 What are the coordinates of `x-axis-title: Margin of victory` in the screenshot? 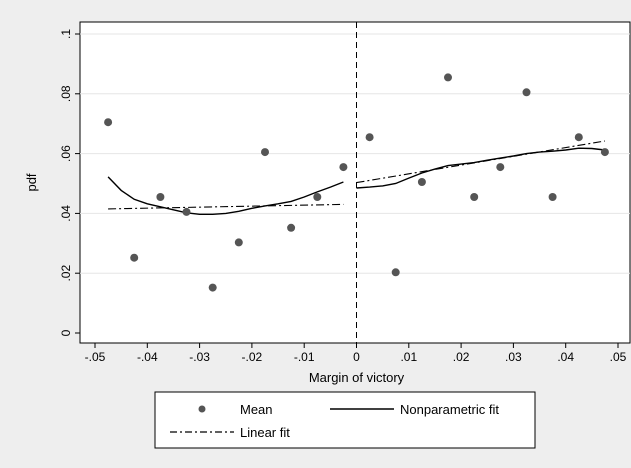 It's located at (357, 377).